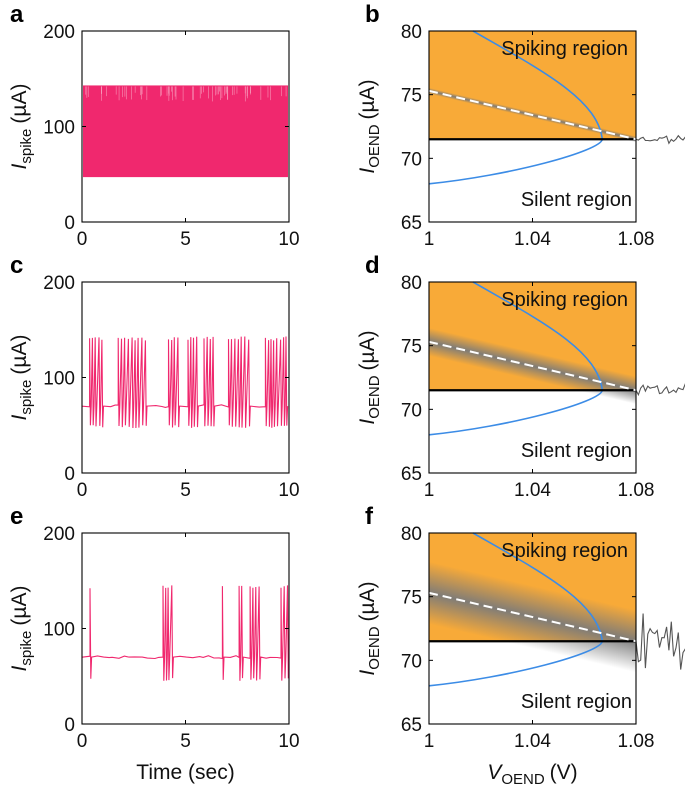  What do you see at coordinates (16, 516) in the screenshot?
I see `panel-letter: e` at bounding box center [16, 516].